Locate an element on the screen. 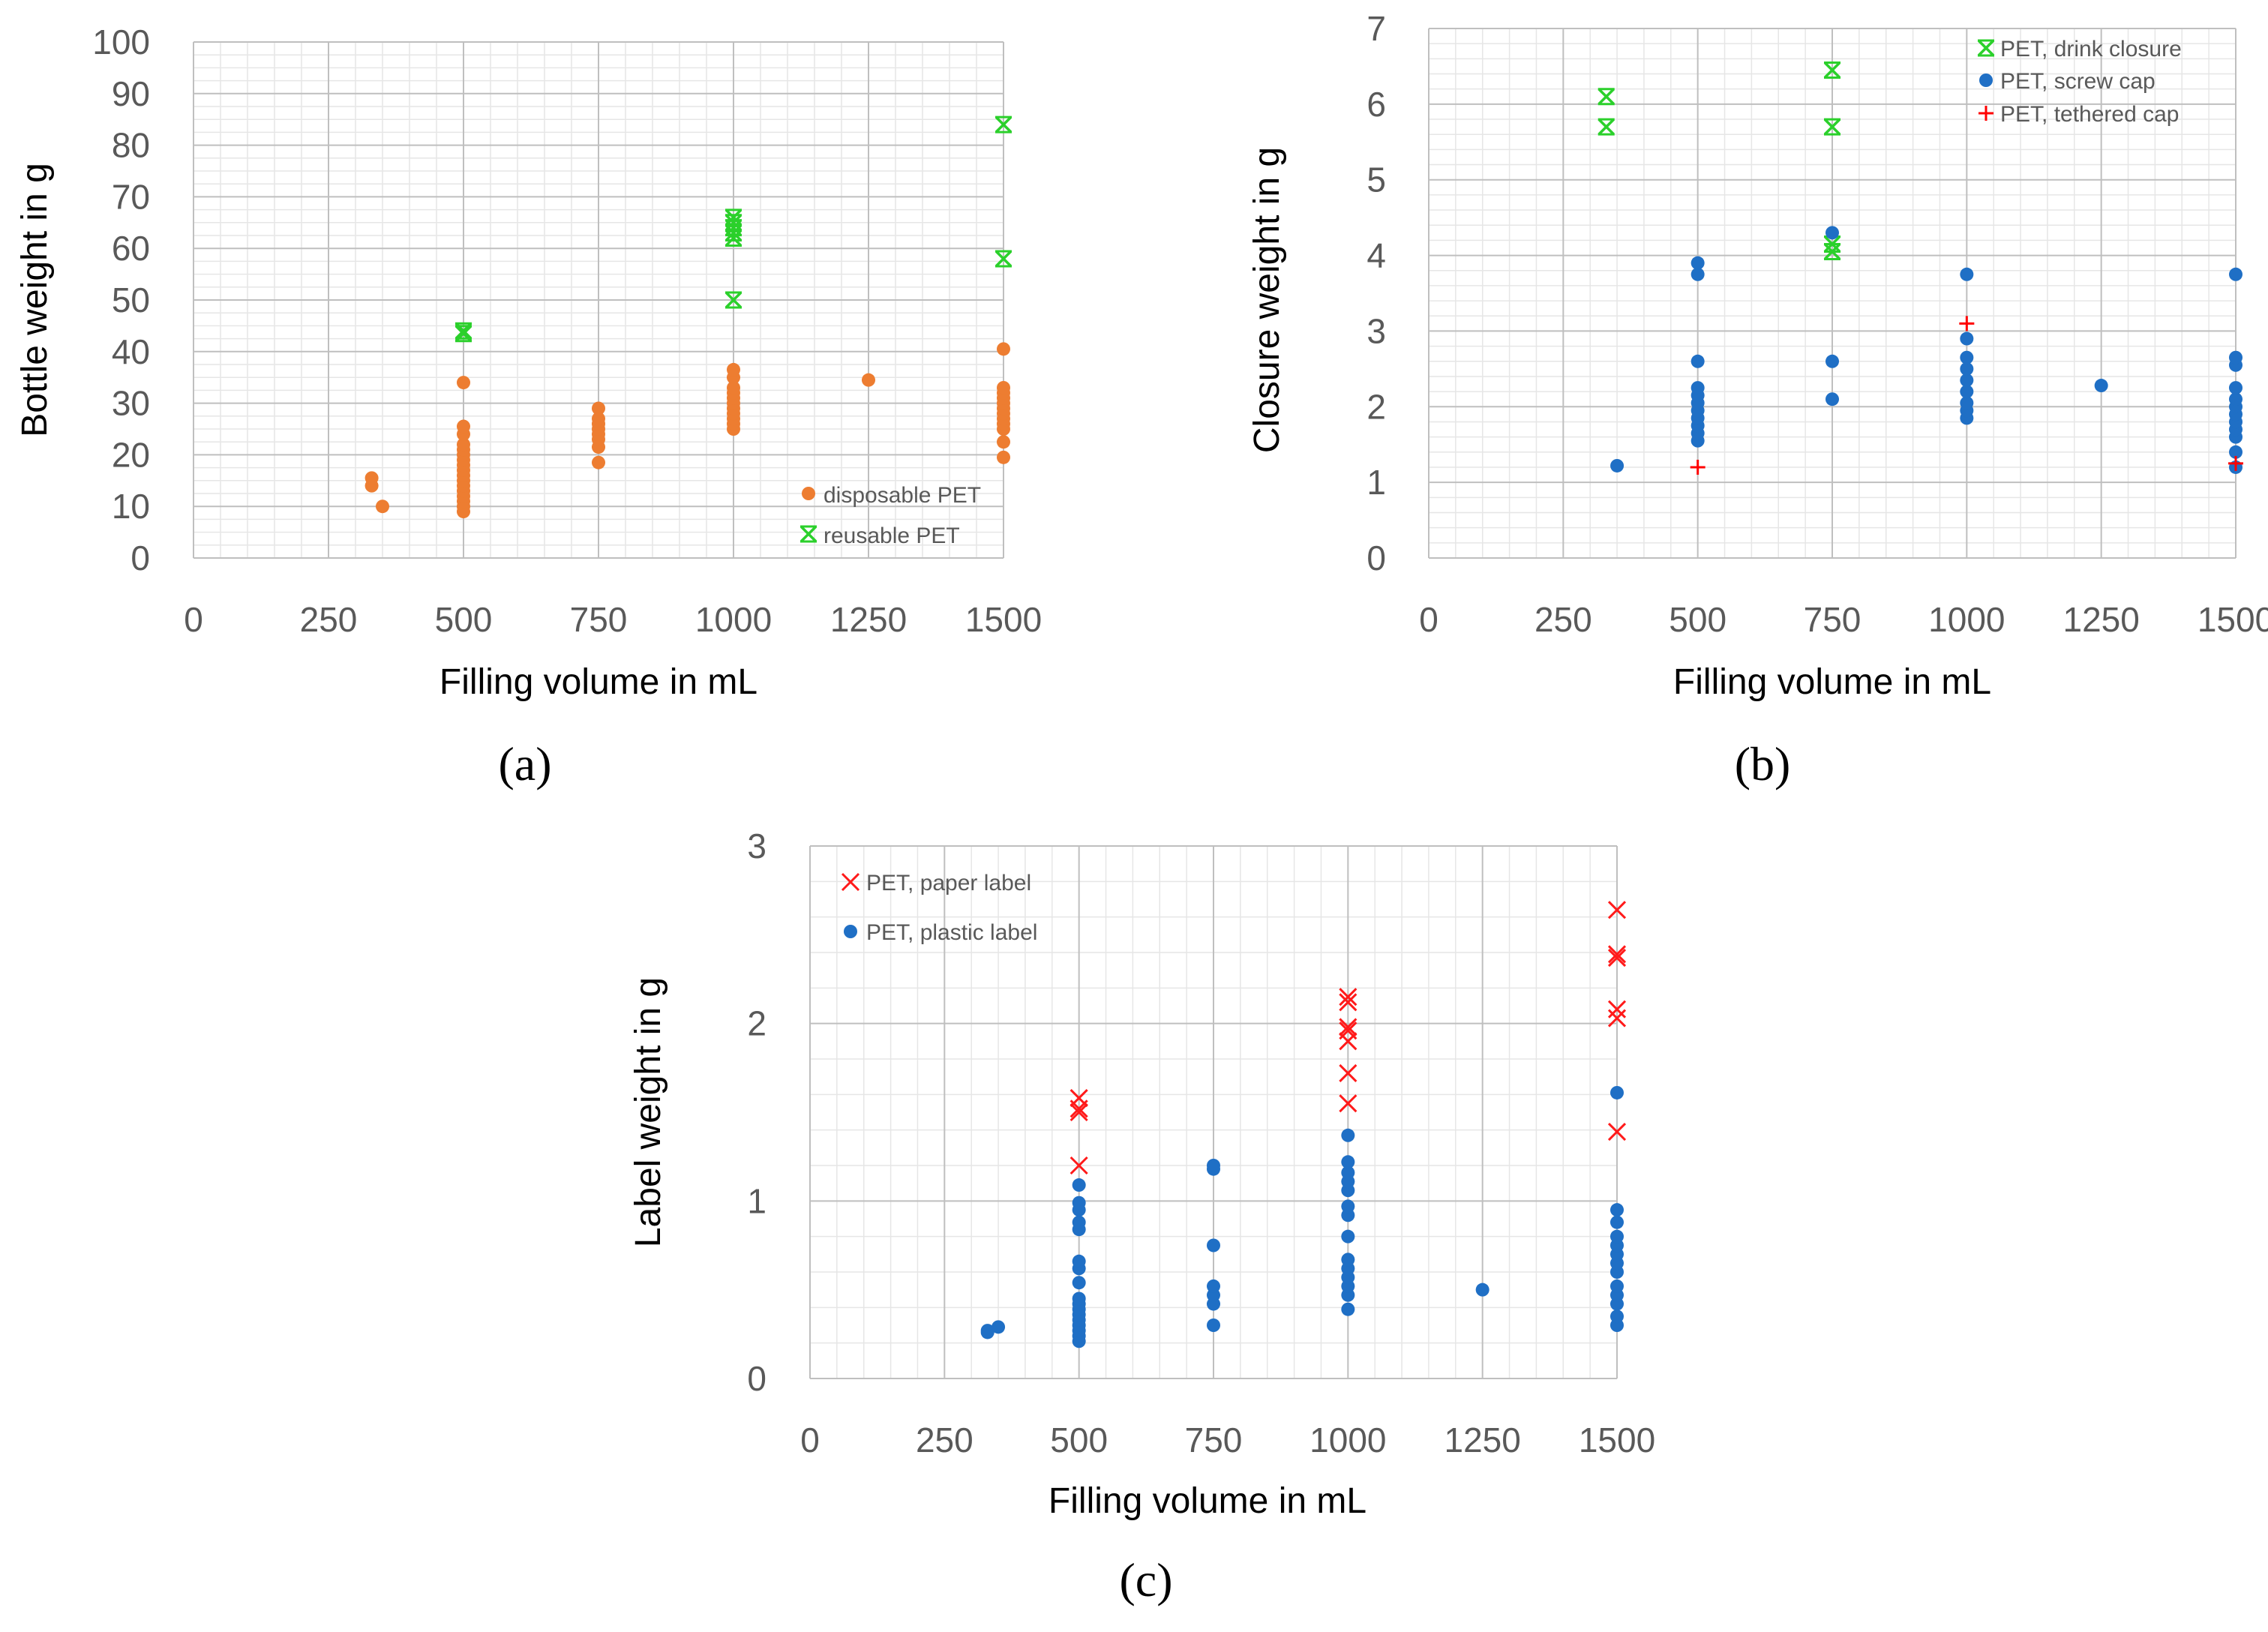 This screenshot has height=1632, width=2268. x-tick-label: 250 is located at coordinates (945, 1440).